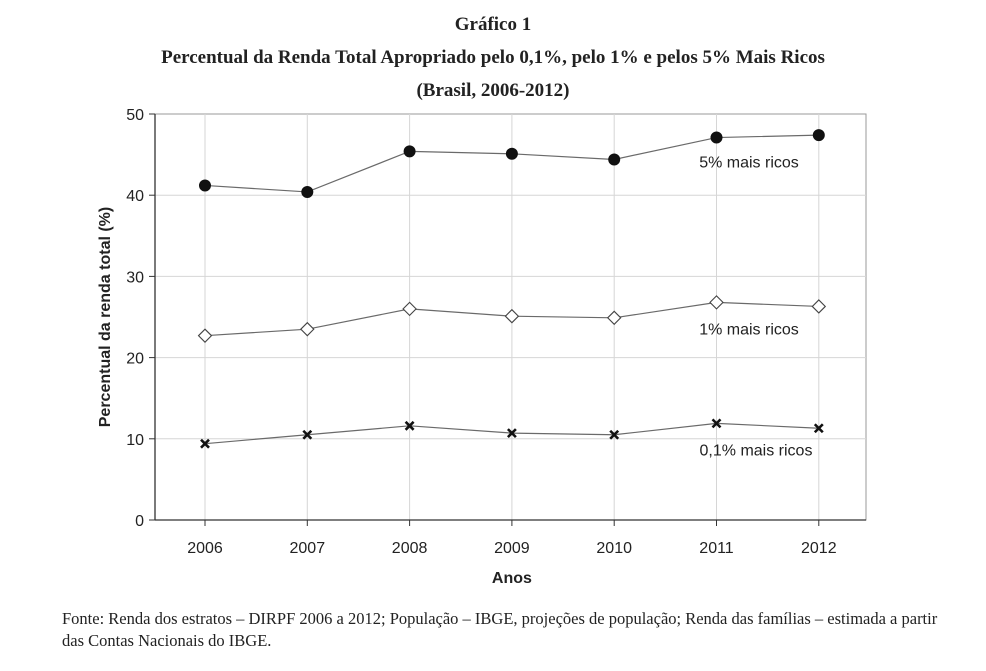 The width and height of the screenshot is (986, 671). What do you see at coordinates (749, 163) in the screenshot?
I see `series-label: 5% mais ricos` at bounding box center [749, 163].